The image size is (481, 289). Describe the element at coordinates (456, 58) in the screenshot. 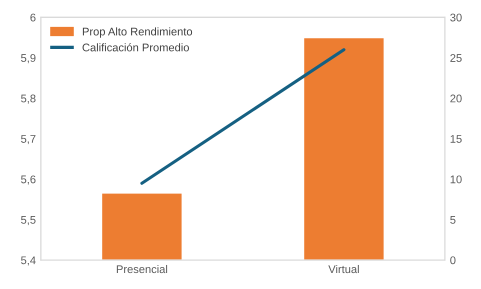

I see `y2-tick-label: 25` at that location.